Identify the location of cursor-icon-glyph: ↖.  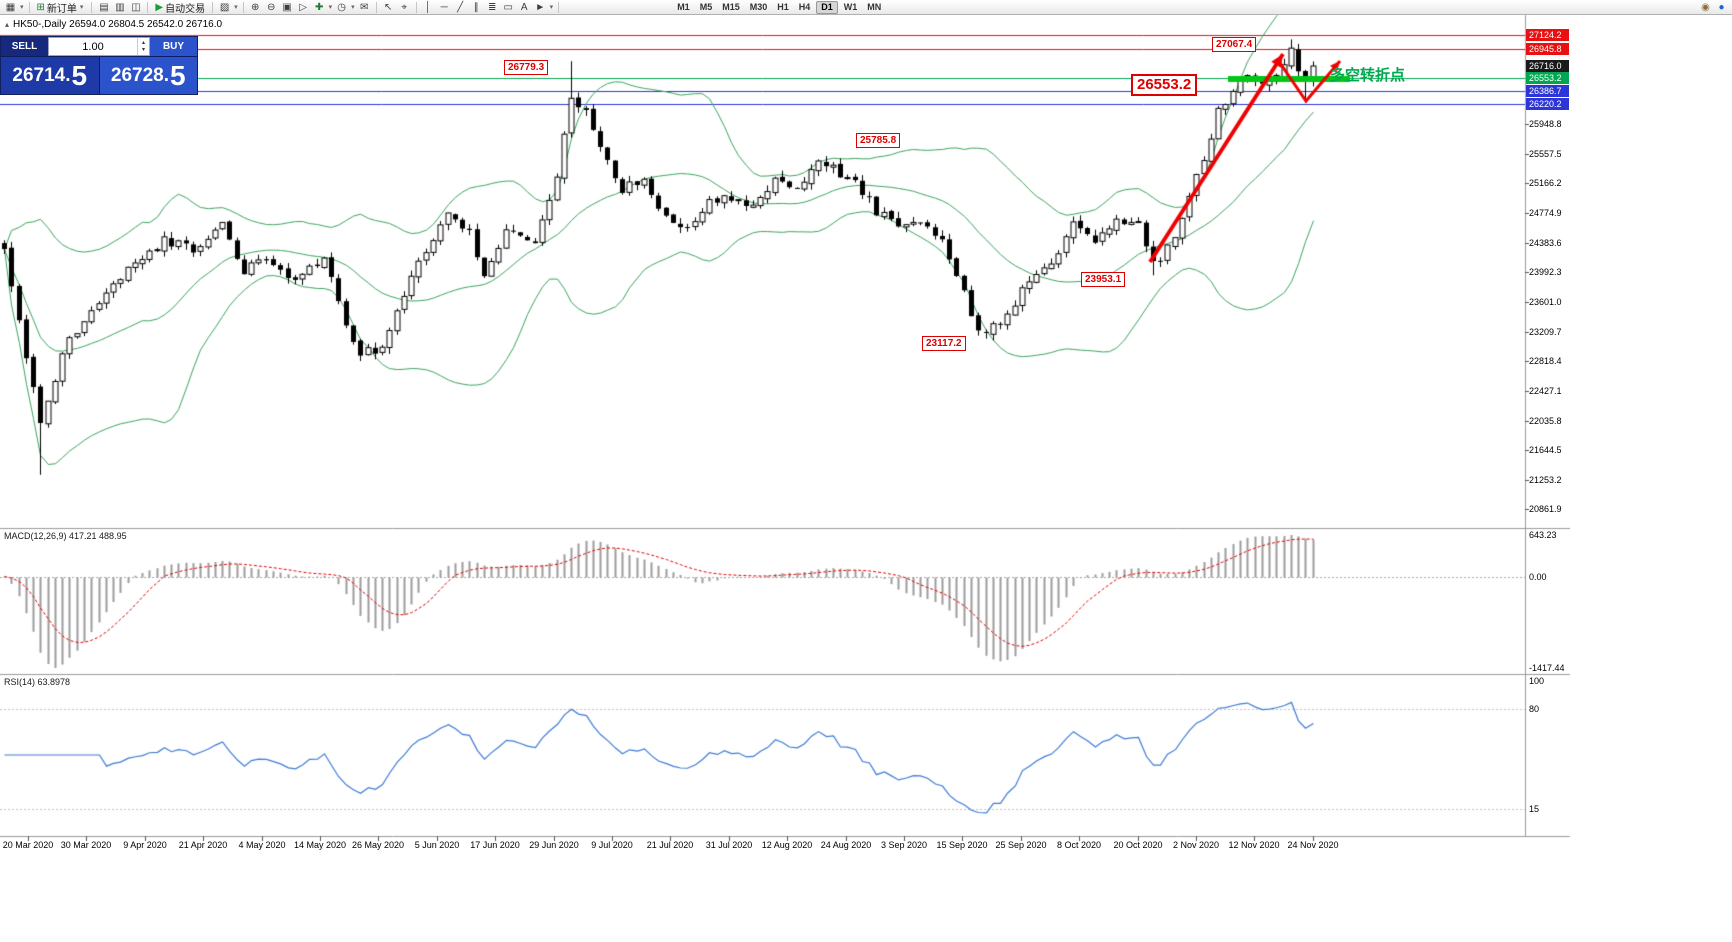
(388, 7).